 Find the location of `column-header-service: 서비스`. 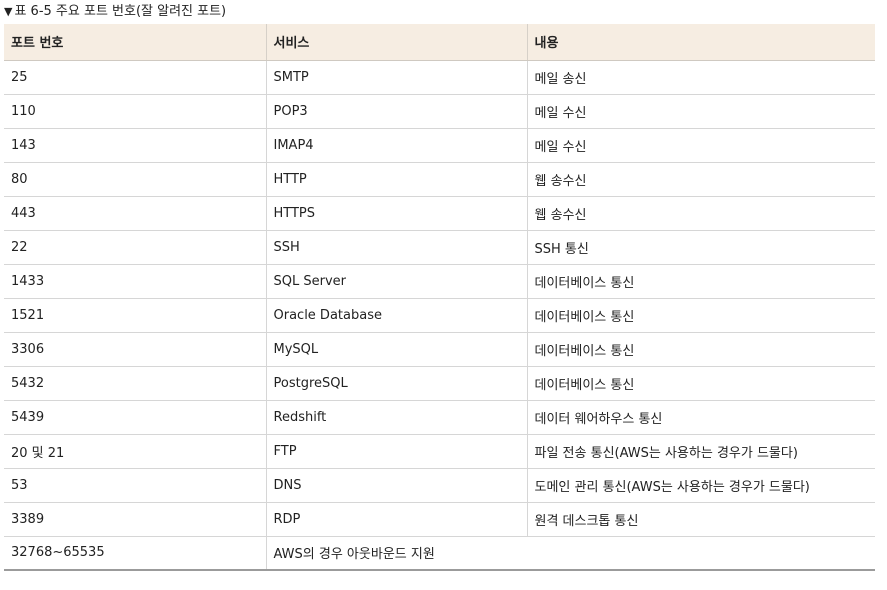

column-header-service: 서비스 is located at coordinates (396, 42).